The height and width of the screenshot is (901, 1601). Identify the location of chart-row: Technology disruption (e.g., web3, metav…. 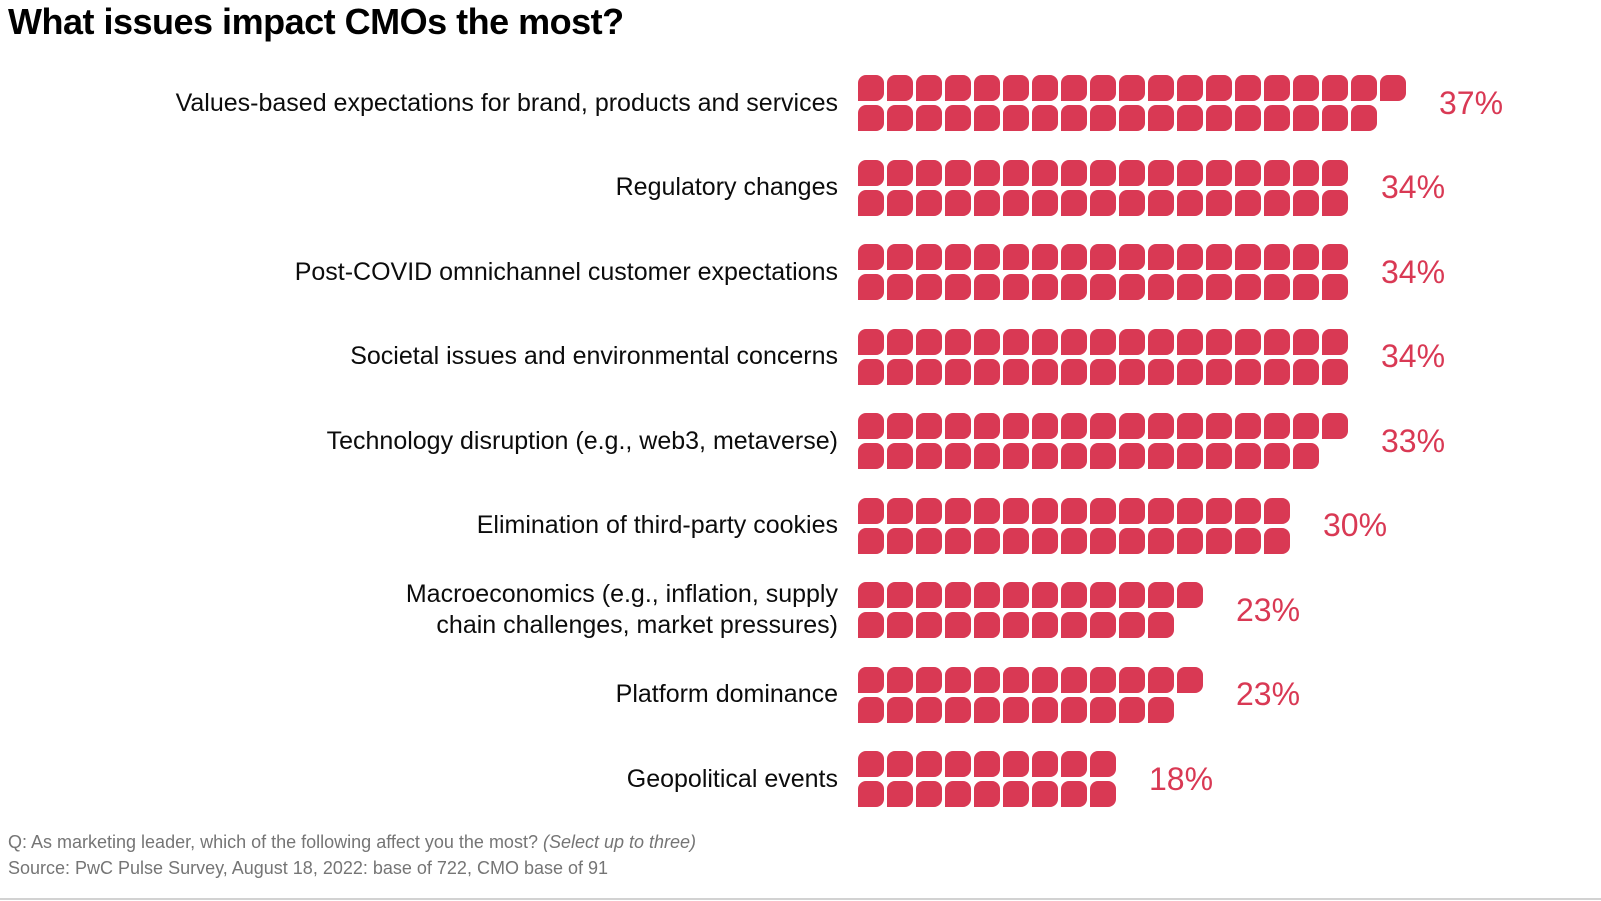
(800, 441).